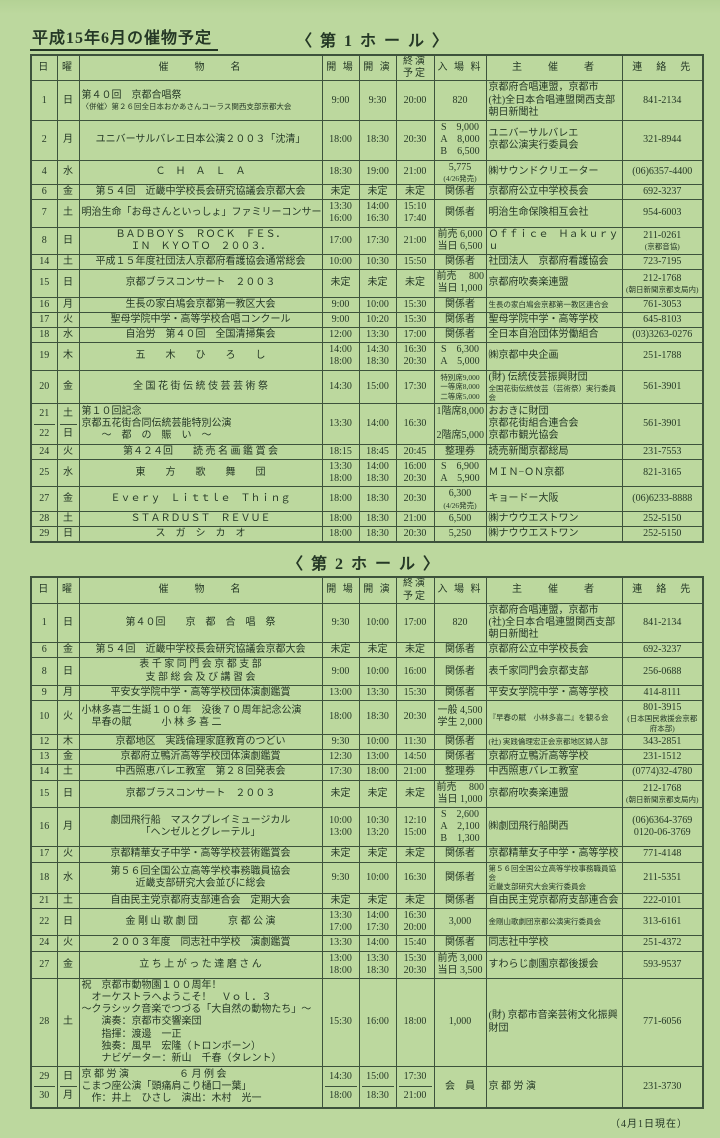  I want to click on organizer-cell: 聖母学院中学・高等学校, so click(554, 319).